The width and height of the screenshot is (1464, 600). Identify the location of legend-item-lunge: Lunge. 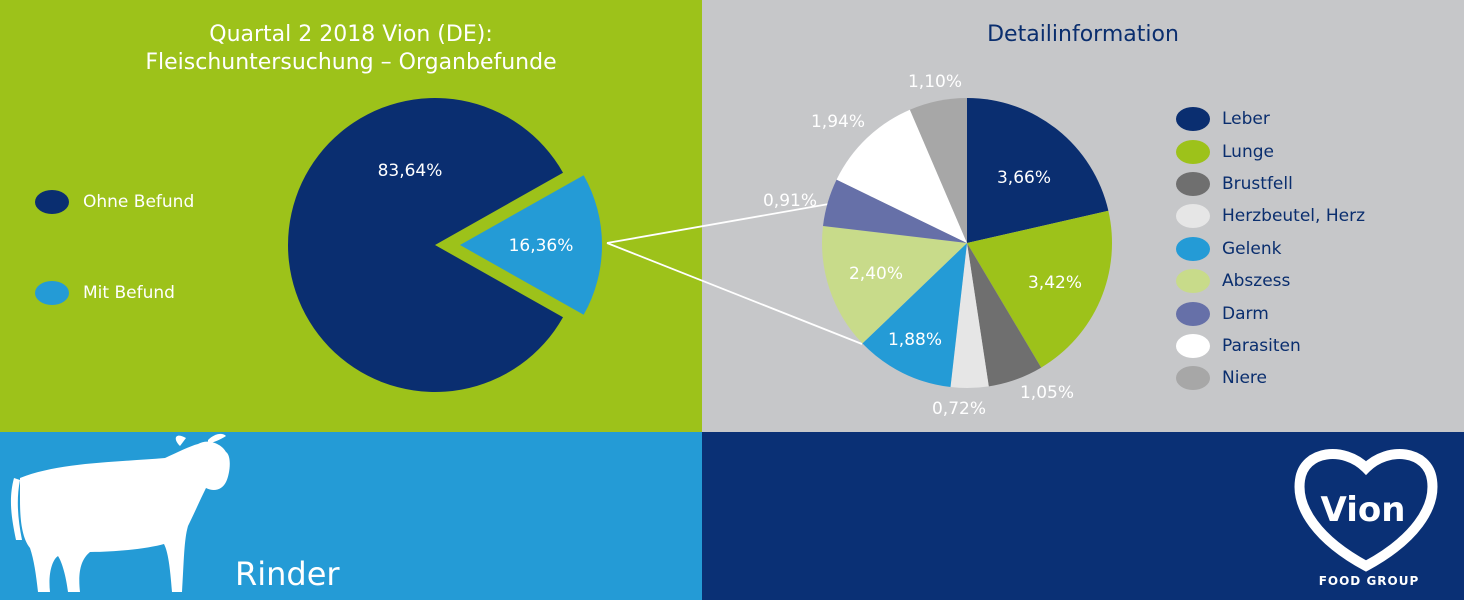
(1270, 151).